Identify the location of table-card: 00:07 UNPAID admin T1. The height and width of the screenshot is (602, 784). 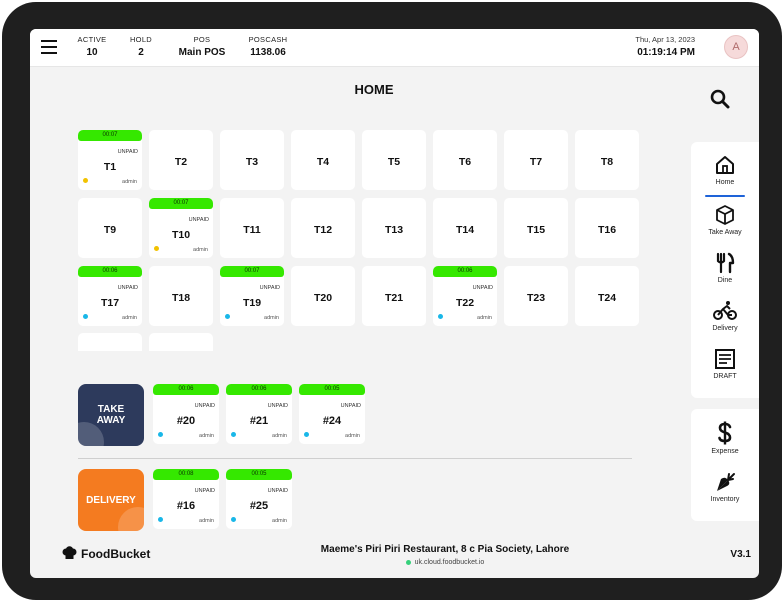
(110, 160).